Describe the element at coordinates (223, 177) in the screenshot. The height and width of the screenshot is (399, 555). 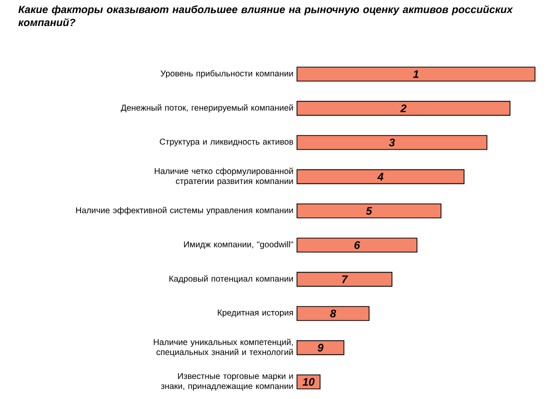
I see `y-tick-label: Наличие четко сформулированной стратегии развития компании` at that location.